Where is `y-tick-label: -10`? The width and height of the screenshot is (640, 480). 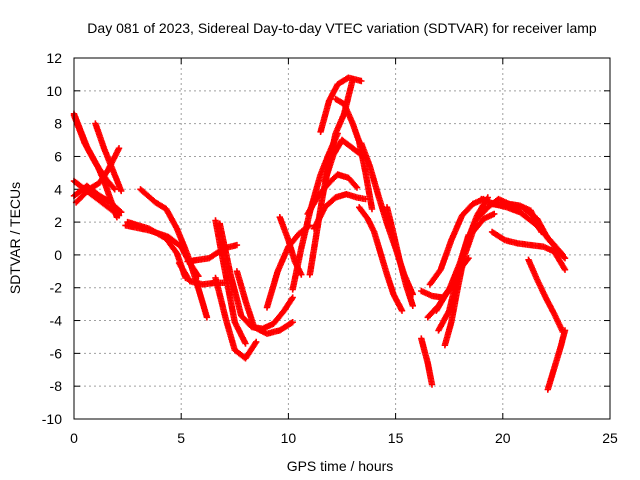
y-tick-label: -10 is located at coordinates (52, 419).